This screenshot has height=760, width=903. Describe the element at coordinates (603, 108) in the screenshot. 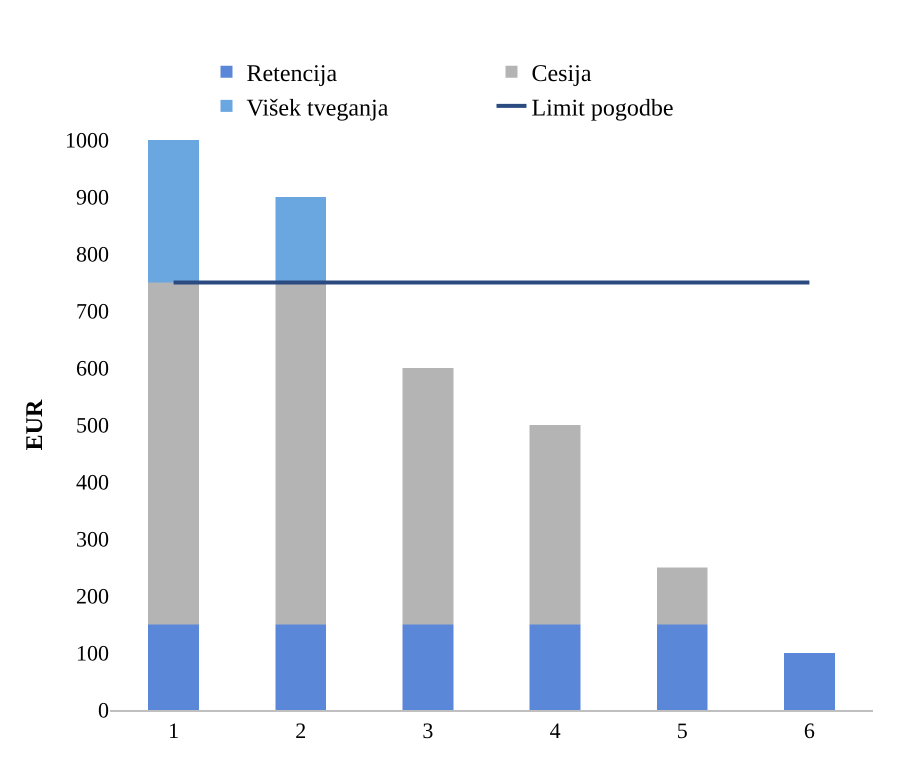

I see `legend-label: Limit pogodbe` at that location.